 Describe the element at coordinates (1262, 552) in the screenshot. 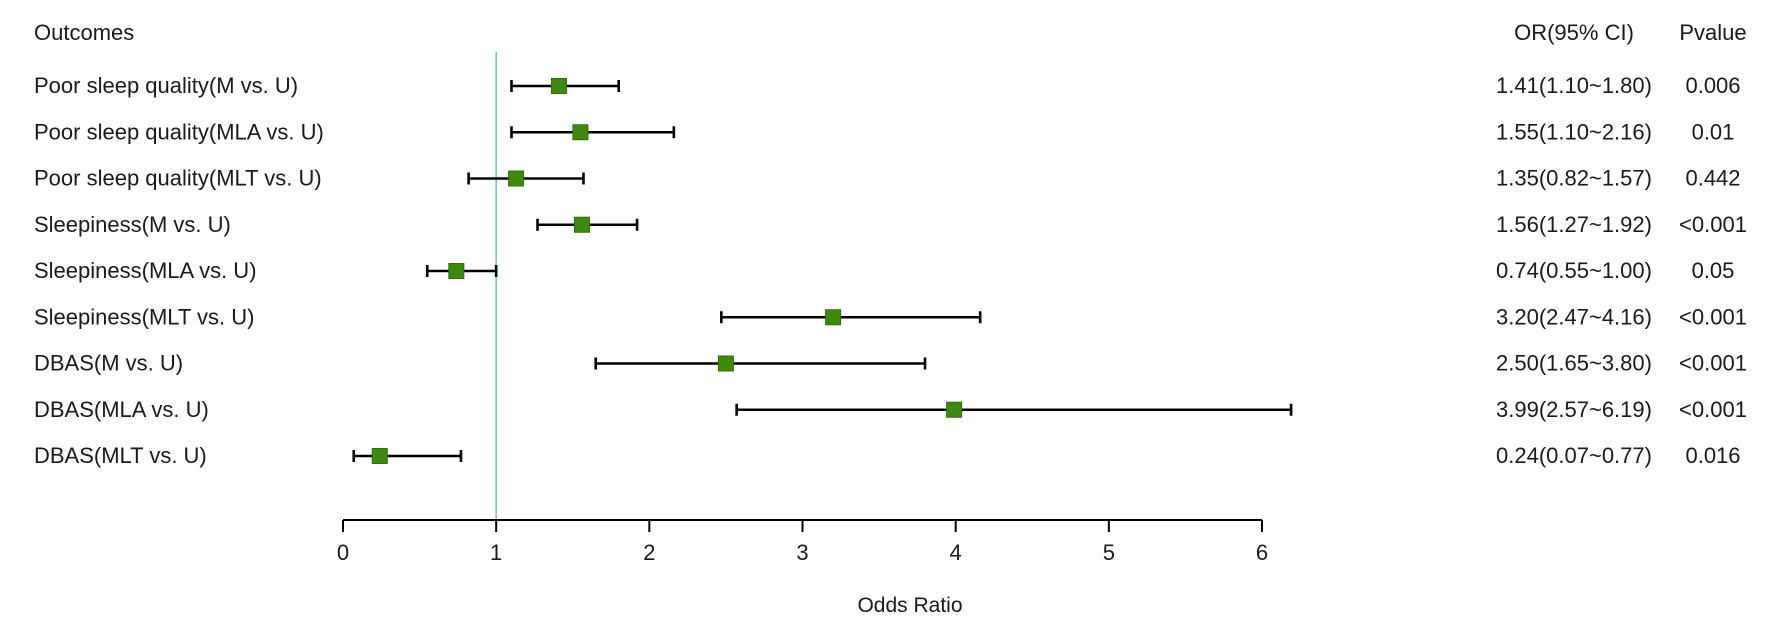

I see `x-tick-label: 6` at that location.